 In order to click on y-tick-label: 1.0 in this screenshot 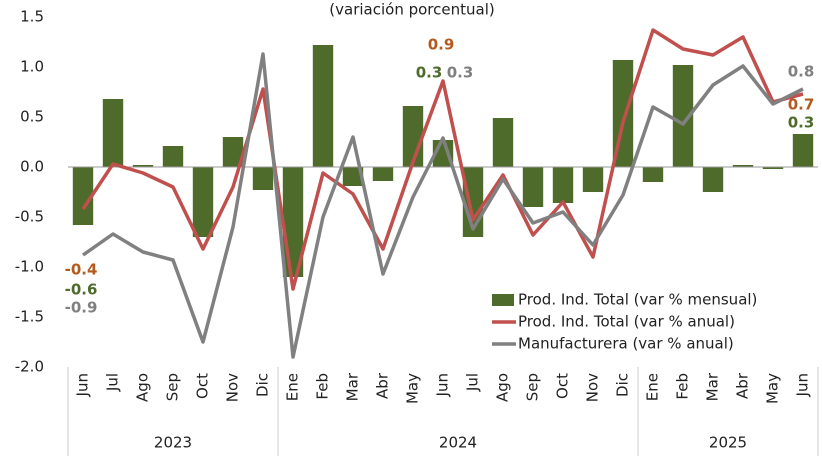, I will do `click(32, 67)`.